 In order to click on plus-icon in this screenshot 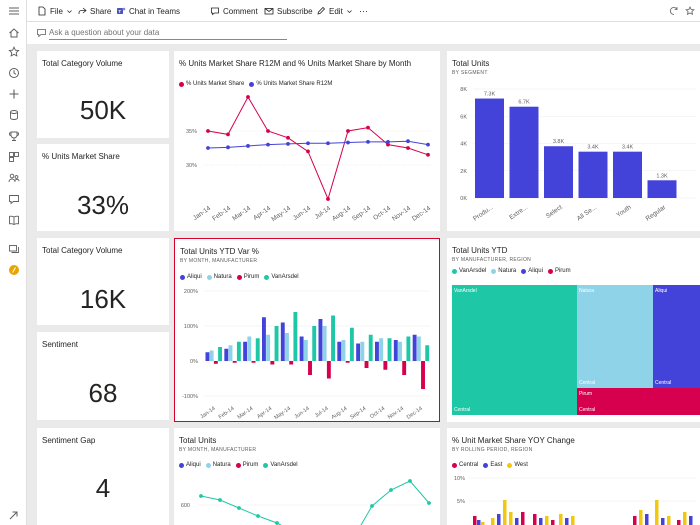, I will do `click(13, 94)`.